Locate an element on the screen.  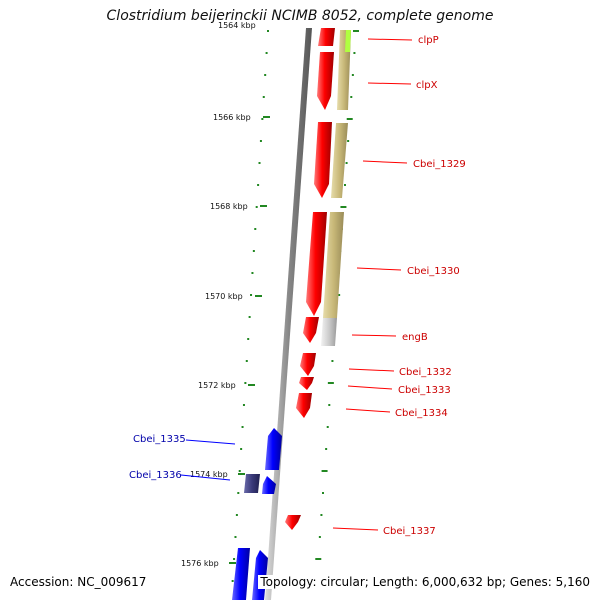
scale-label: 1576 kbp is located at coordinates (200, 563).